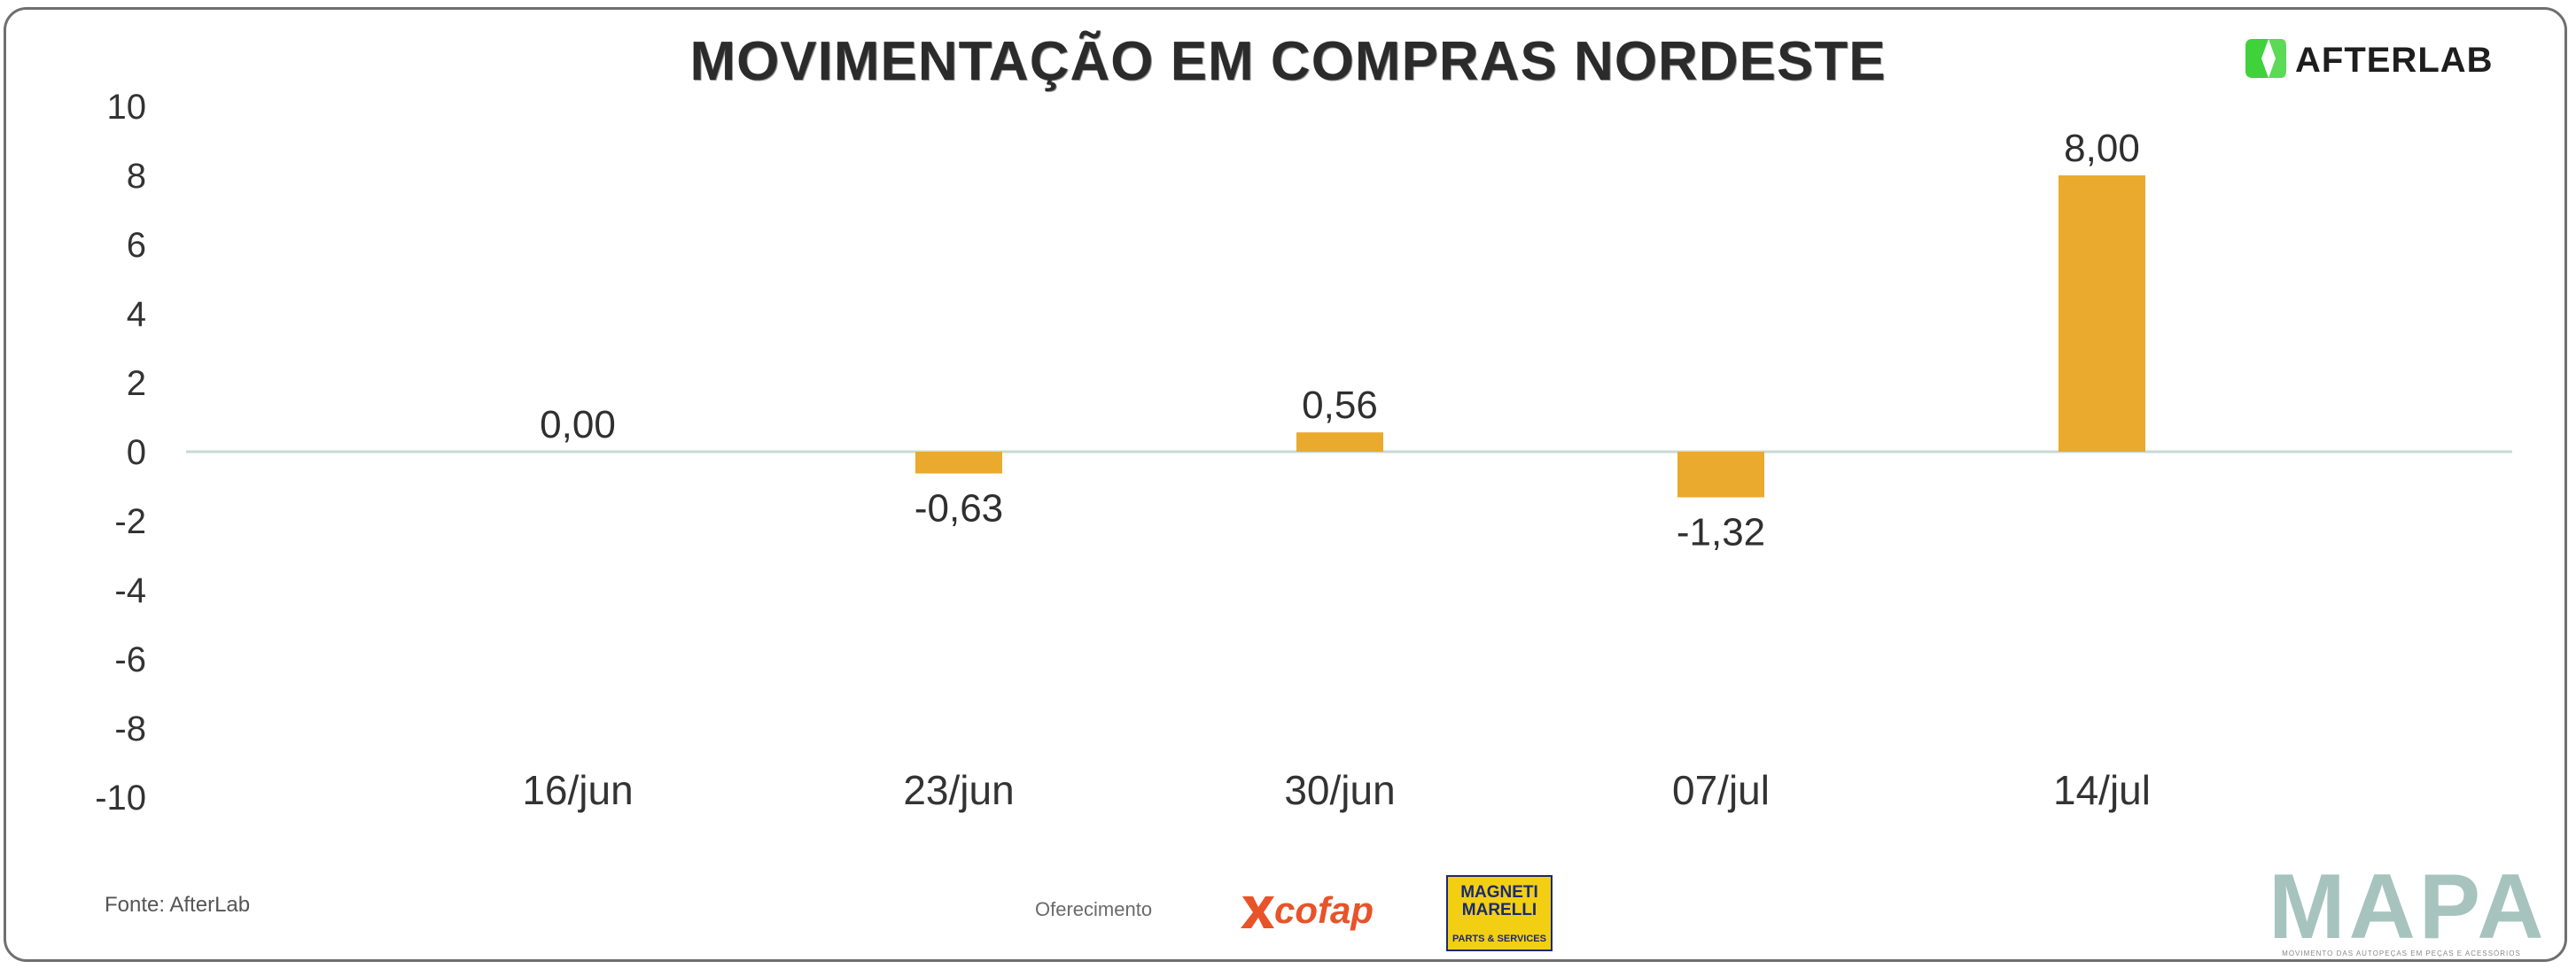  What do you see at coordinates (1721, 790) in the screenshot?
I see `x-tick-label: 07/jul` at bounding box center [1721, 790].